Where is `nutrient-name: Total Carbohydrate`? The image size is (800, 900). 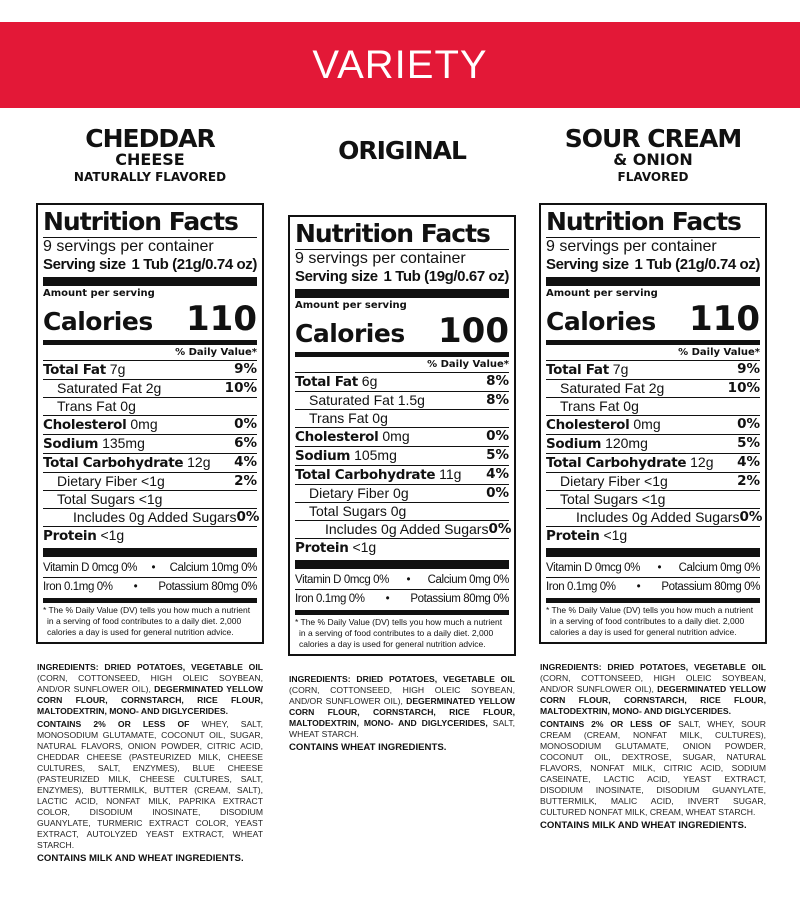 nutrient-name: Total Carbohydrate is located at coordinates (365, 475).